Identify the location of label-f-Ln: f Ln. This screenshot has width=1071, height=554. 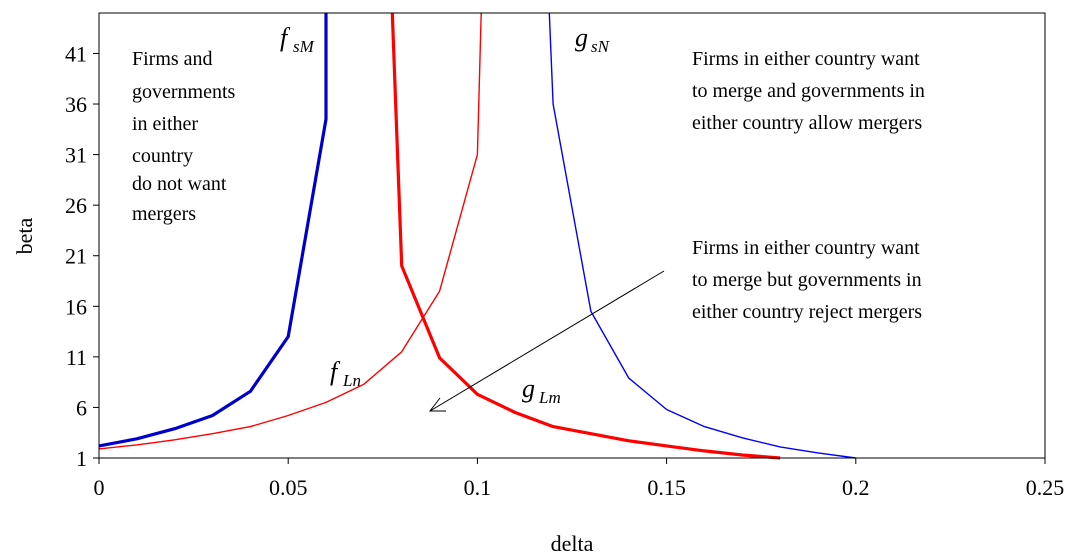
(345, 373).